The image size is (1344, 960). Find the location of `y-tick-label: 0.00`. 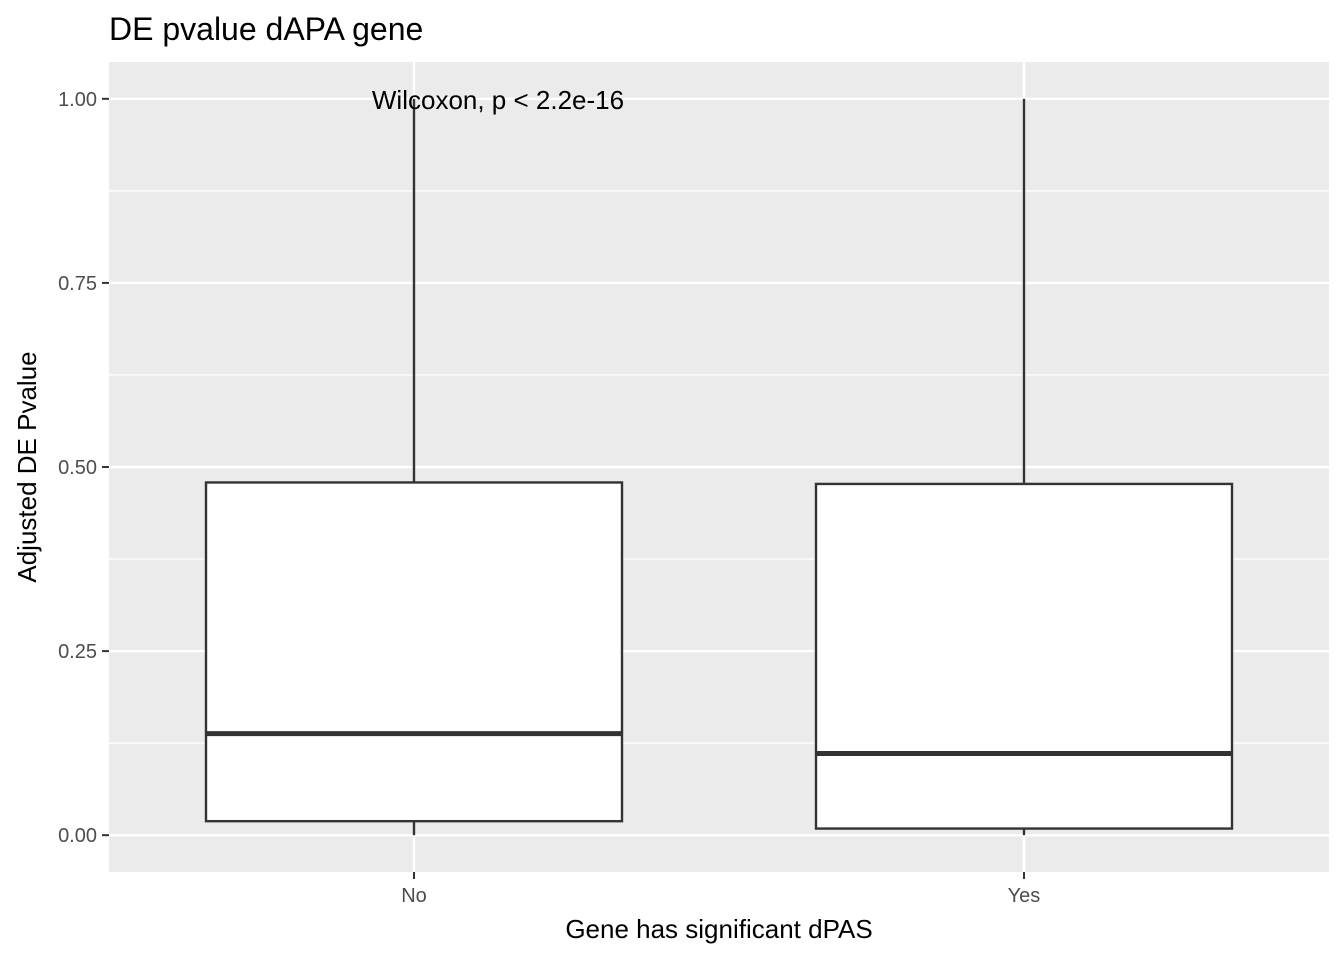

y-tick-label: 0.00 is located at coordinates (77, 836).